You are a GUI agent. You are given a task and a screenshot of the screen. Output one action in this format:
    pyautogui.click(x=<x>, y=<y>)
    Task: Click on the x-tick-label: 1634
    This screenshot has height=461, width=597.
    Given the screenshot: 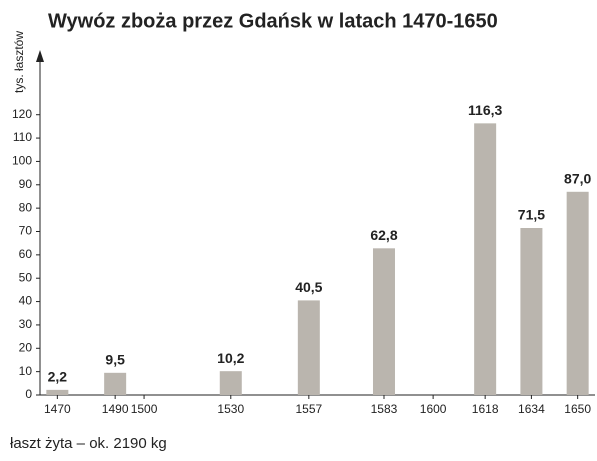 What is the action you would take?
    pyautogui.click(x=531, y=409)
    